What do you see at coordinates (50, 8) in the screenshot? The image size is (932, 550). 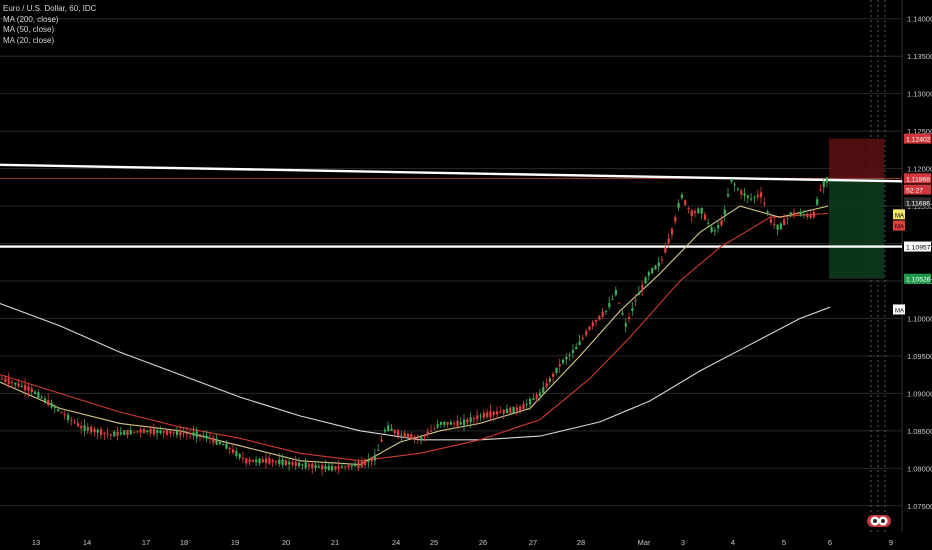 I see `symbol-title: Euro / U.S. Dollar, 60, IDC` at bounding box center [50, 8].